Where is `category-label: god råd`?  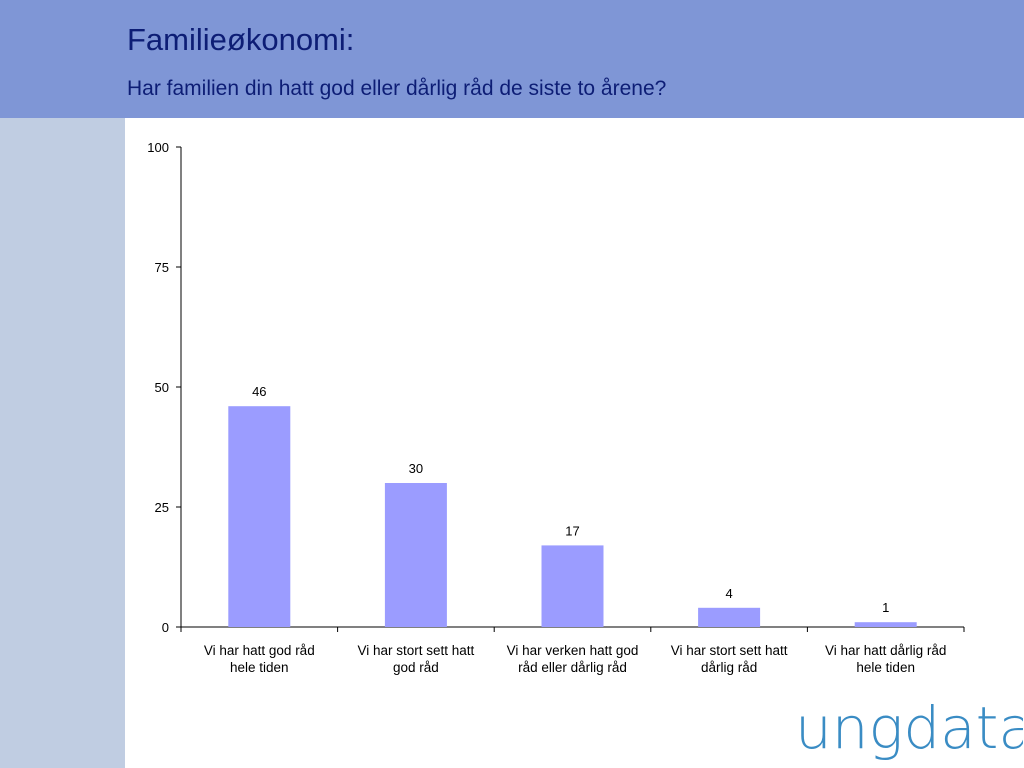 category-label: god råd is located at coordinates (416, 667).